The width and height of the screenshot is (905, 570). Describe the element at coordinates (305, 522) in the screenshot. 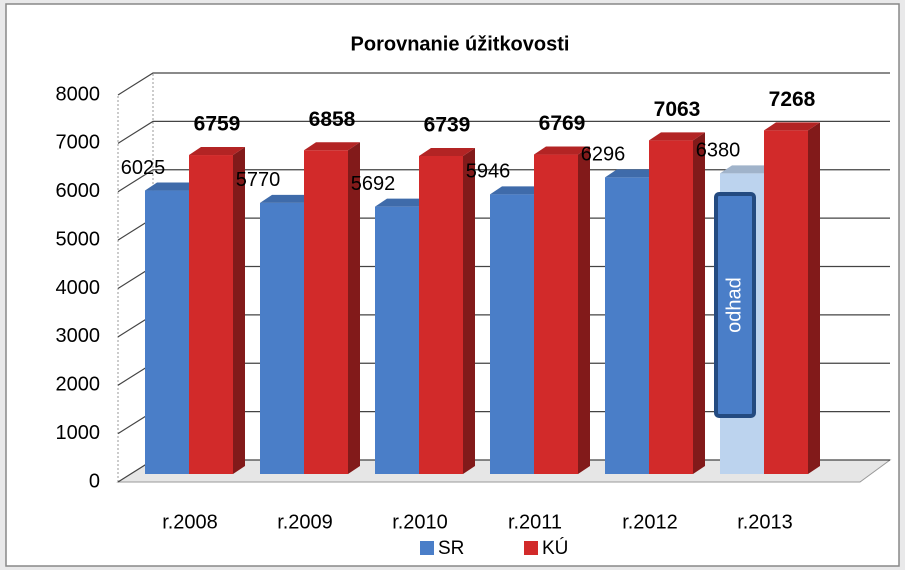

I see `x-tick-label: r.2009` at that location.